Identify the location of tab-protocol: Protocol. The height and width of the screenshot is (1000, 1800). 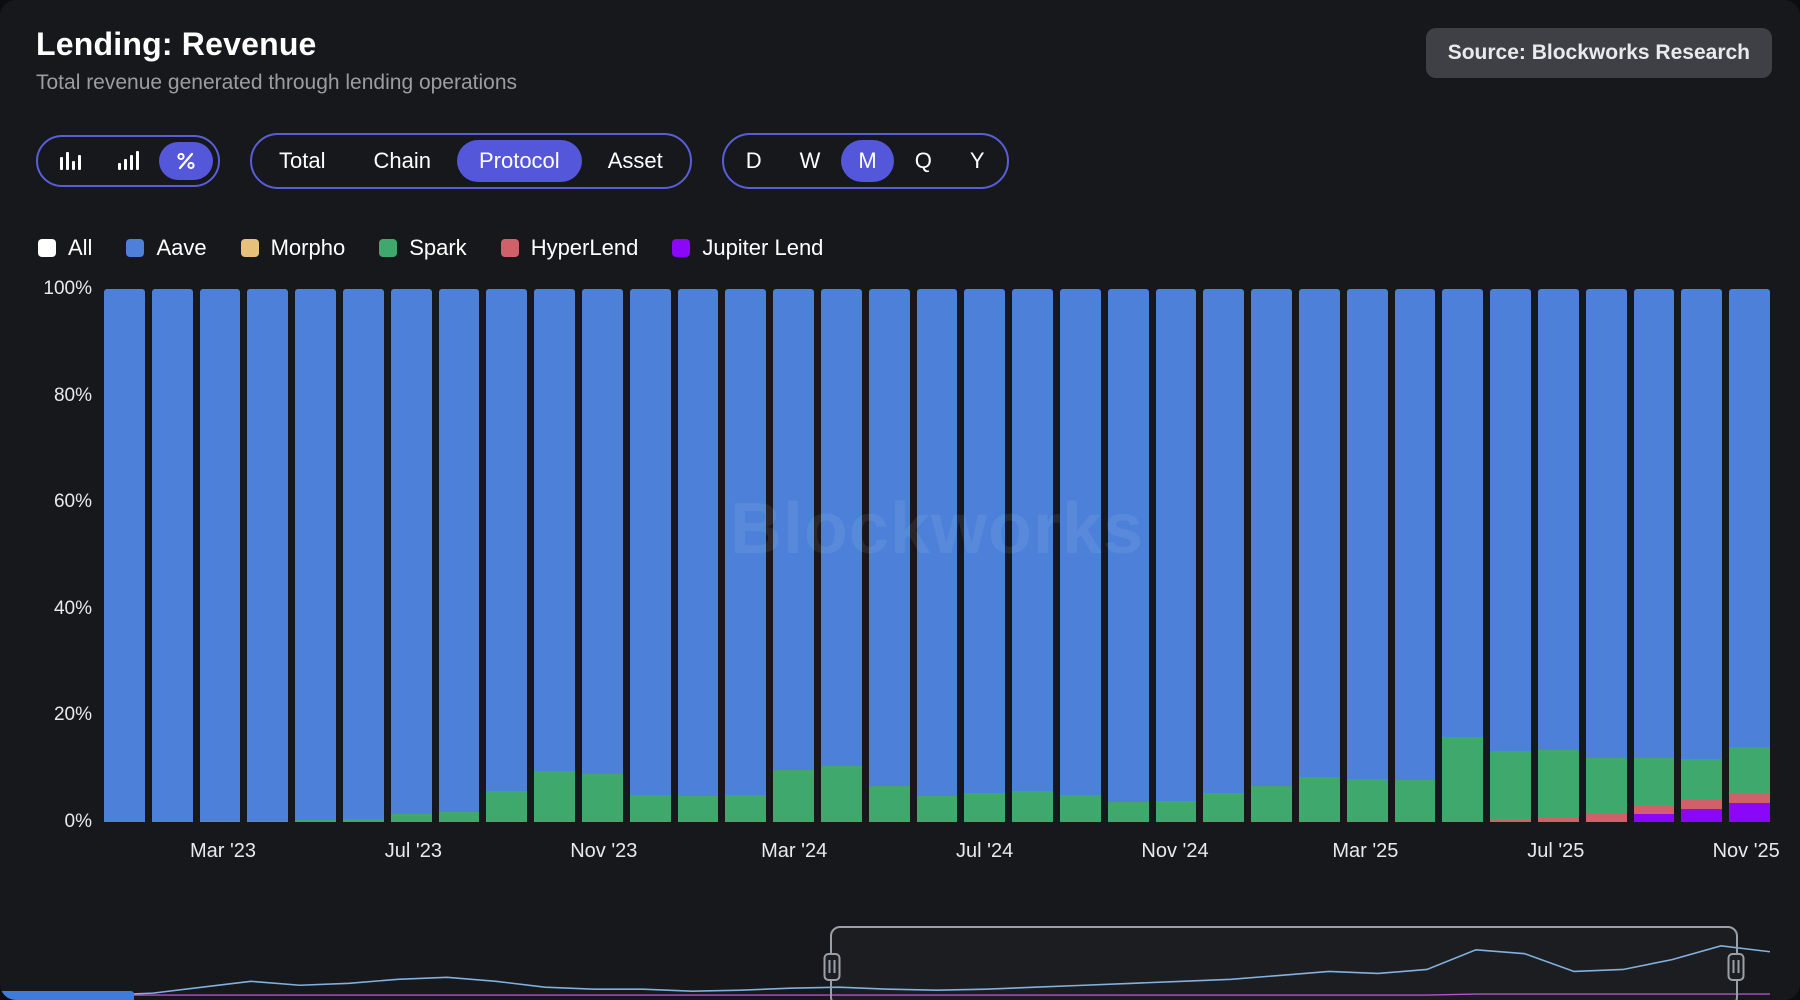
(519, 161).